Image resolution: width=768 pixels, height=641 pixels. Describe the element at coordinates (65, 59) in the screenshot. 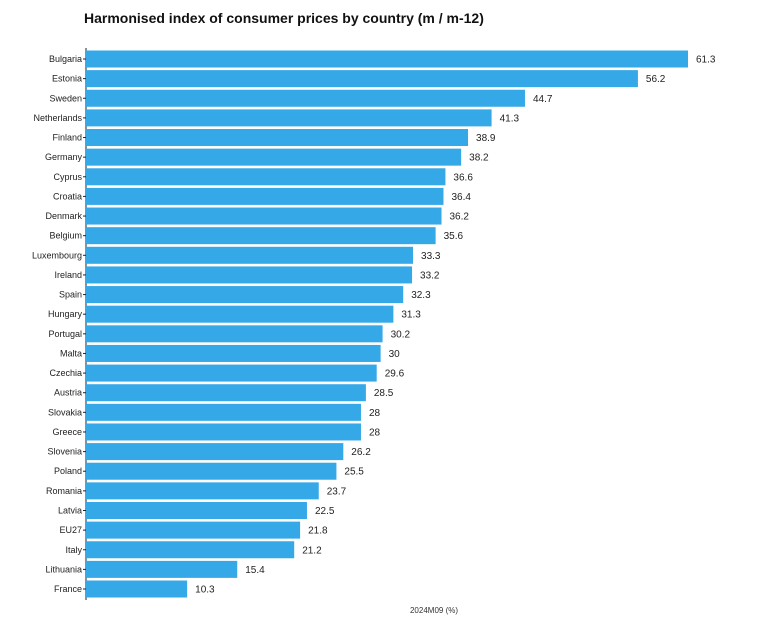

I see `category-label: Bulgaria` at that location.